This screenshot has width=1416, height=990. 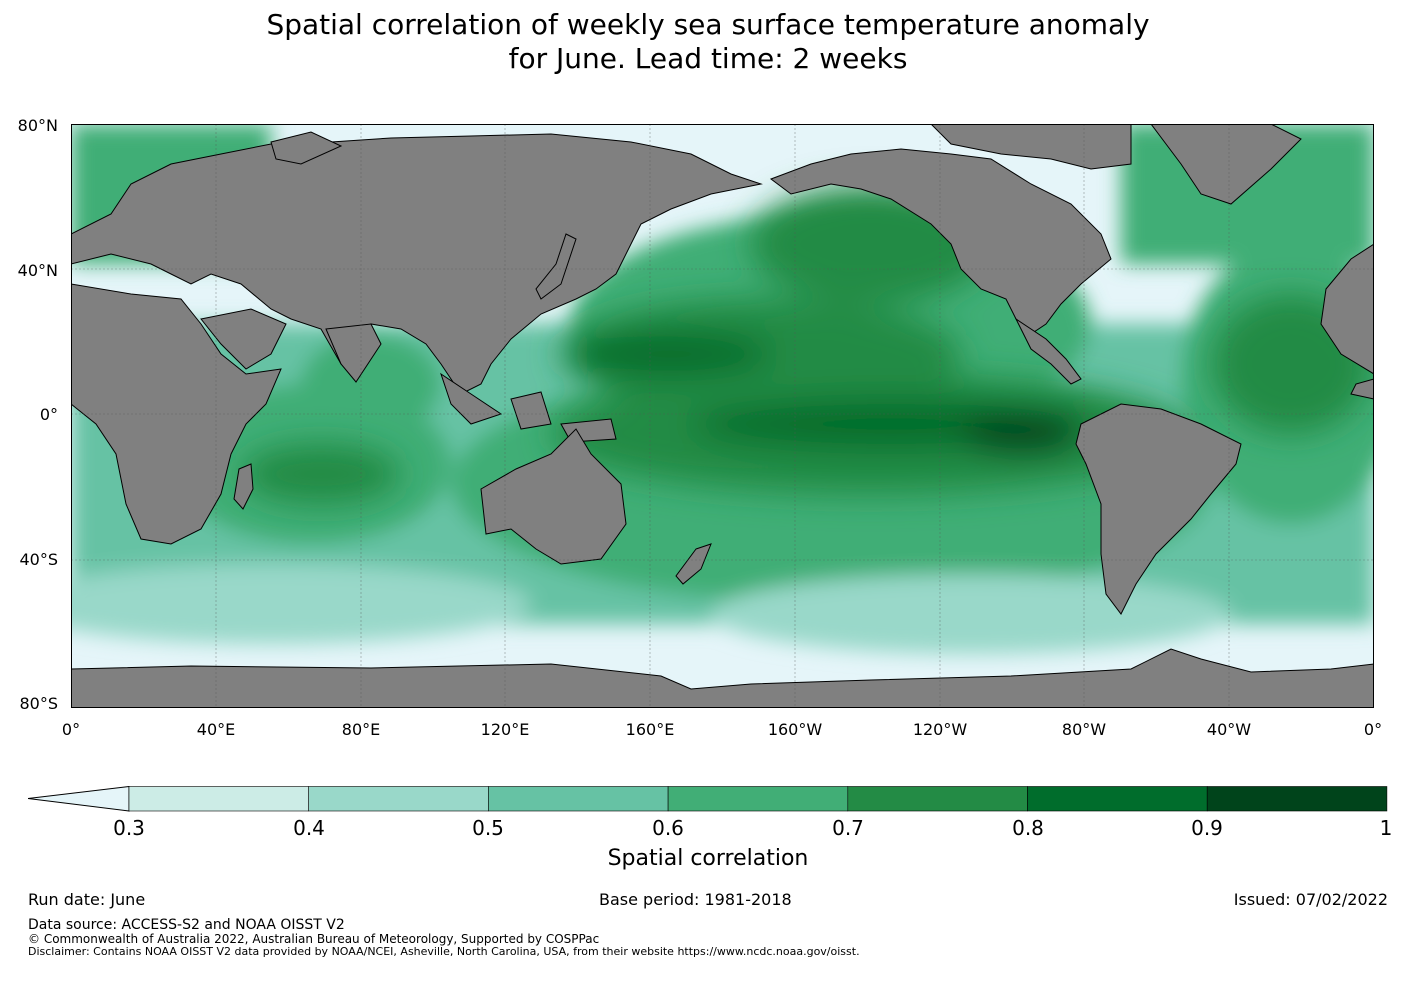 I want to click on lat-label-0: 0°, so click(x=48, y=414).